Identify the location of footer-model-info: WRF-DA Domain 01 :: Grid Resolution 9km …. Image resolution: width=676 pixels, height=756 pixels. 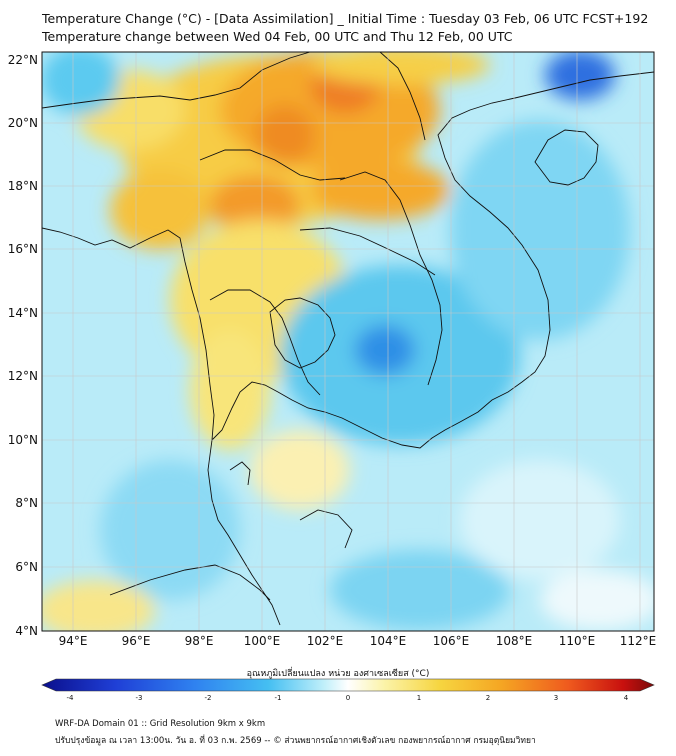
(160, 724).